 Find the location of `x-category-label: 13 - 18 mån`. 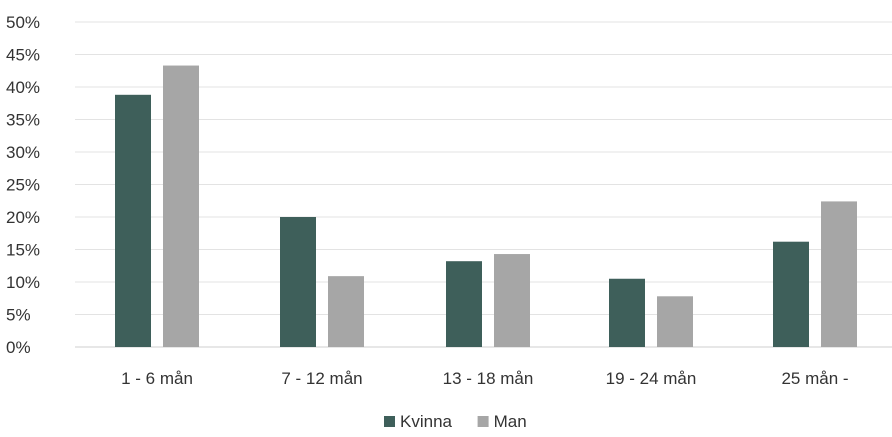

x-category-label: 13 - 18 mån is located at coordinates (488, 378).